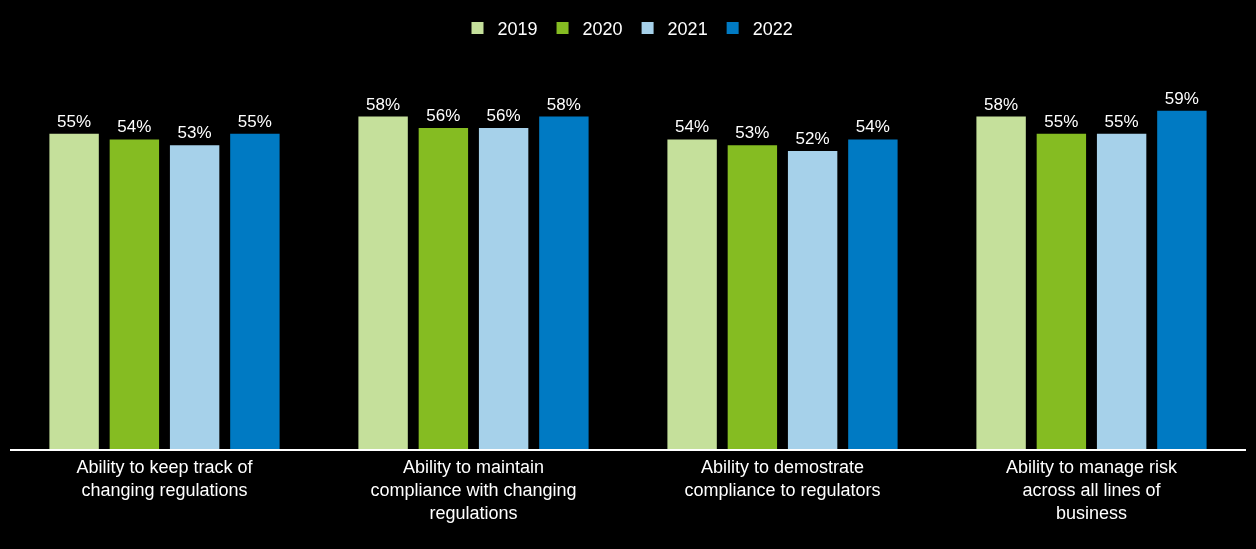 The image size is (1256, 549). Describe the element at coordinates (1181, 98) in the screenshot. I see `data-label: 59%` at that location.